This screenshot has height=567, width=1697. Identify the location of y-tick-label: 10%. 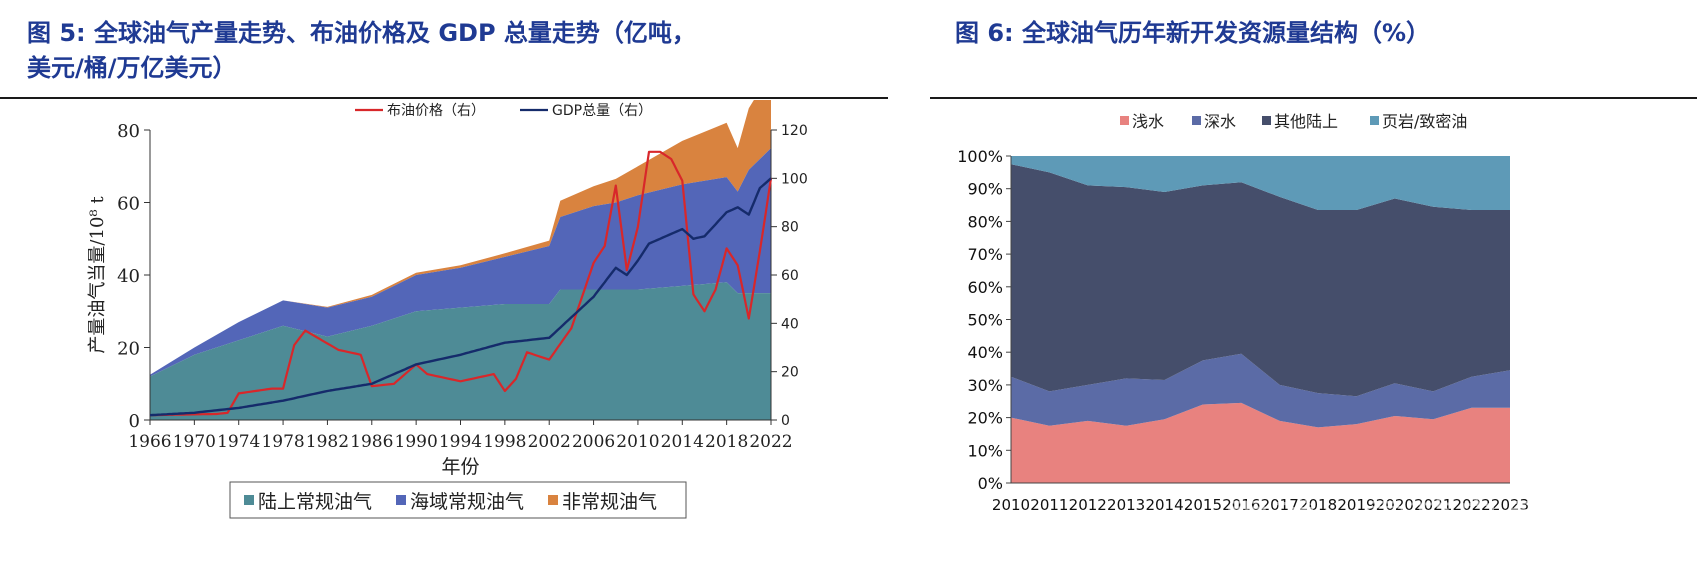
(985, 450).